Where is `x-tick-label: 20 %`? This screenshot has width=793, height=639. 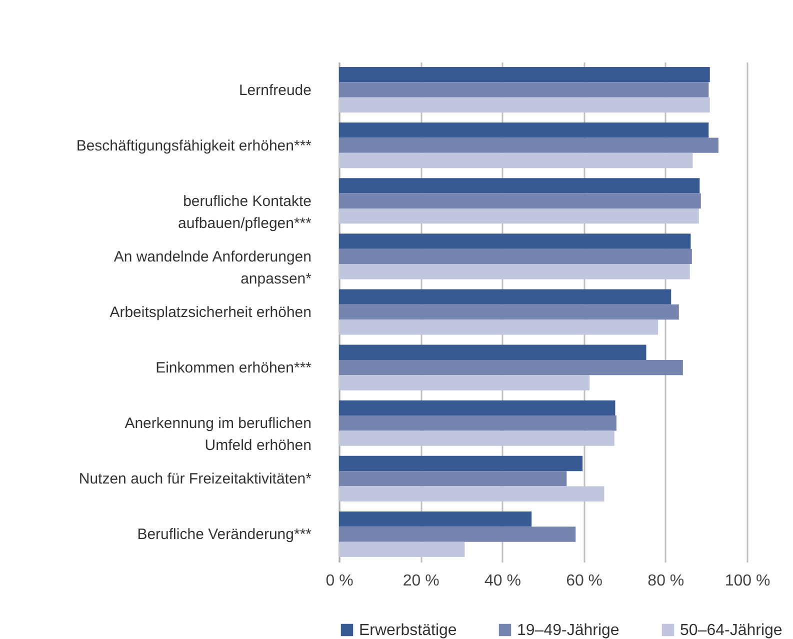
x-tick-label: 20 % is located at coordinates (421, 581).